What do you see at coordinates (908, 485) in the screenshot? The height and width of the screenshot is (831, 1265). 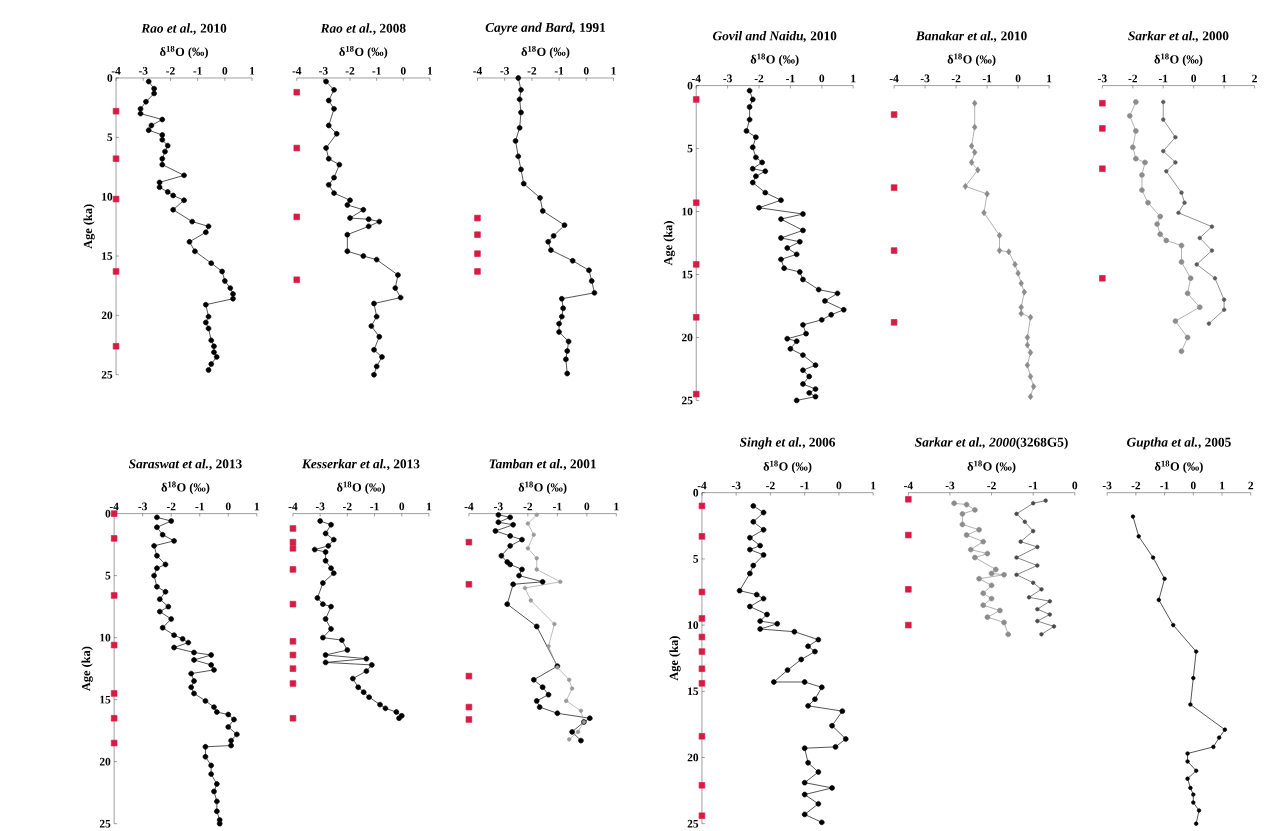 I see `x-tick-label: -4` at bounding box center [908, 485].